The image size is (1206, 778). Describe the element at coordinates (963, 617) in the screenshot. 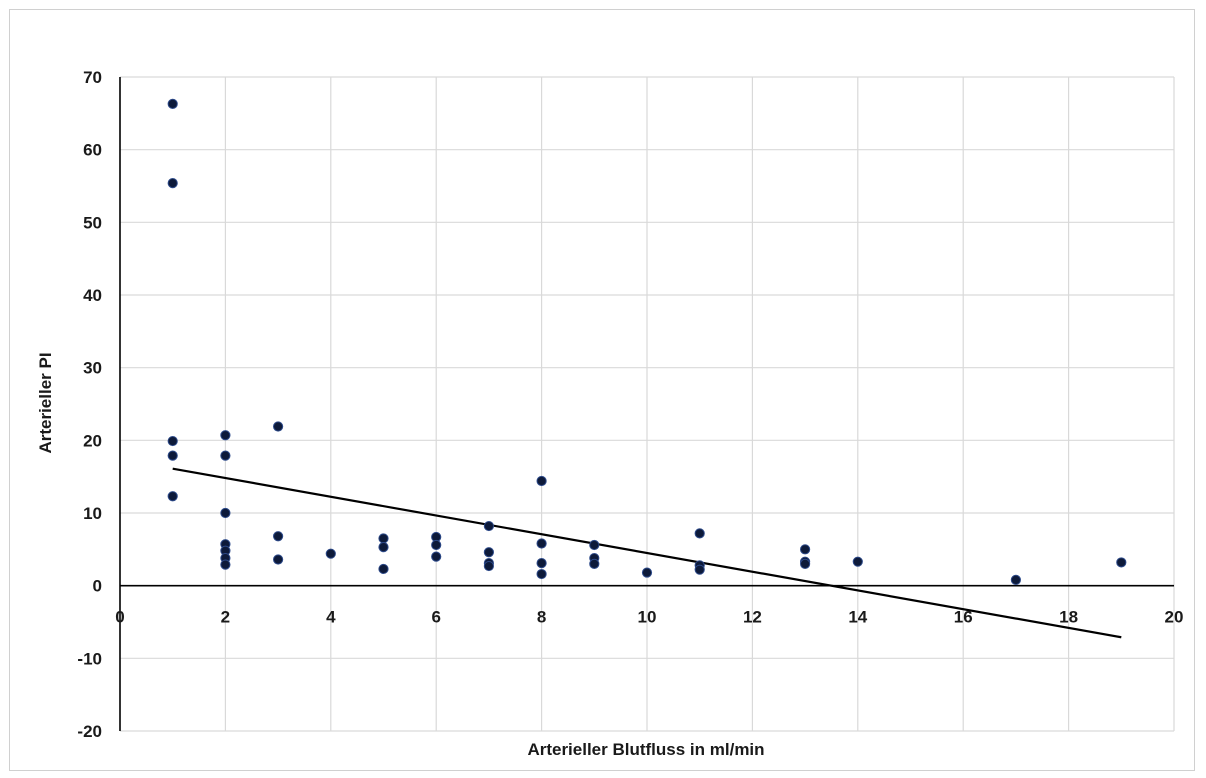

I see `x-tick-label: 16` at that location.